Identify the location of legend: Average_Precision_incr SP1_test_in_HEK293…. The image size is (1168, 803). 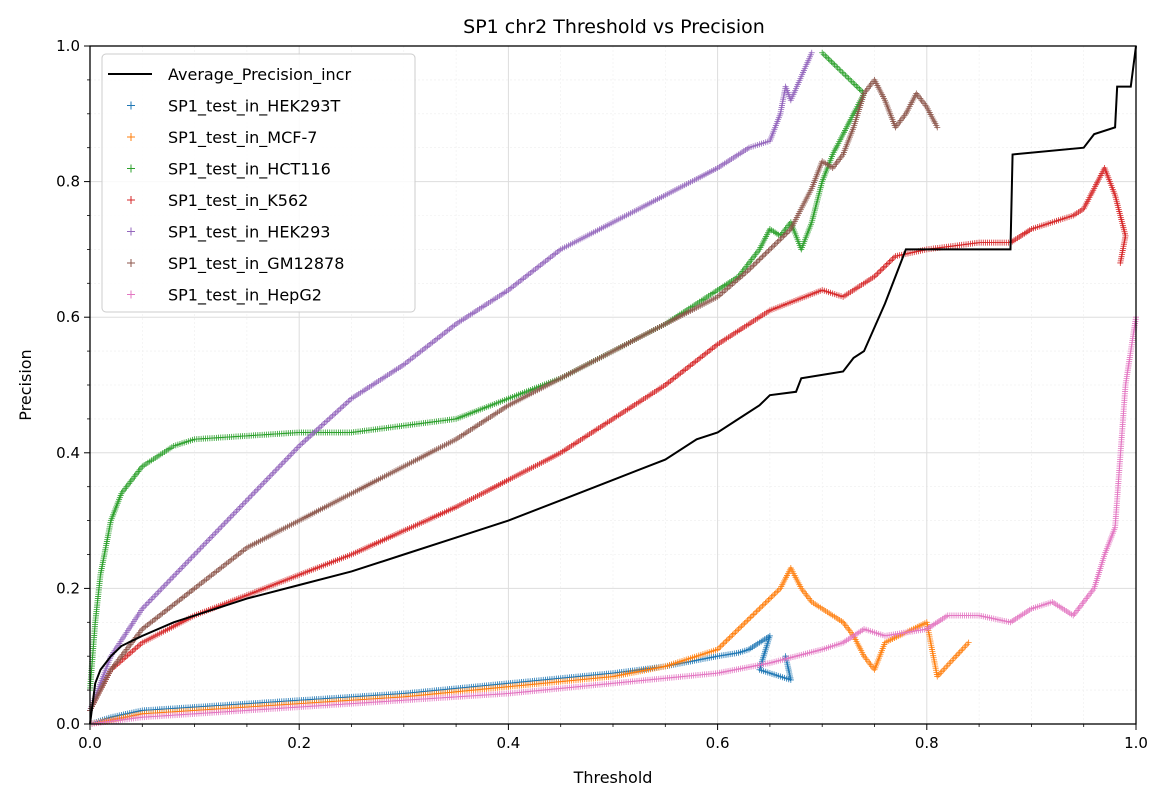
(258, 183).